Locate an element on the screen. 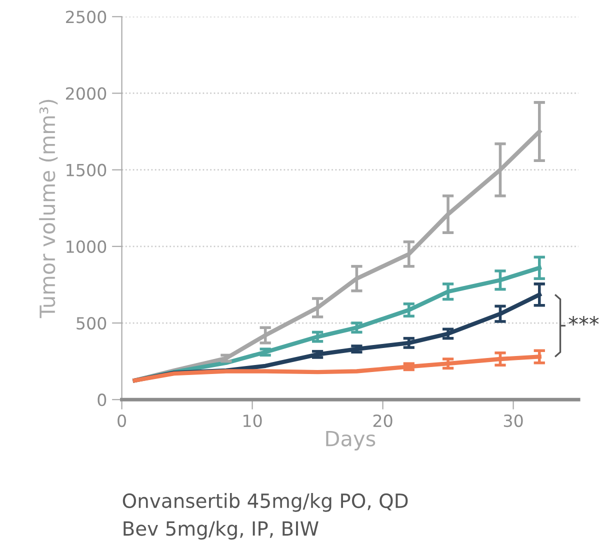 The image size is (609, 555). line-series is located at coordinates (337, 368).